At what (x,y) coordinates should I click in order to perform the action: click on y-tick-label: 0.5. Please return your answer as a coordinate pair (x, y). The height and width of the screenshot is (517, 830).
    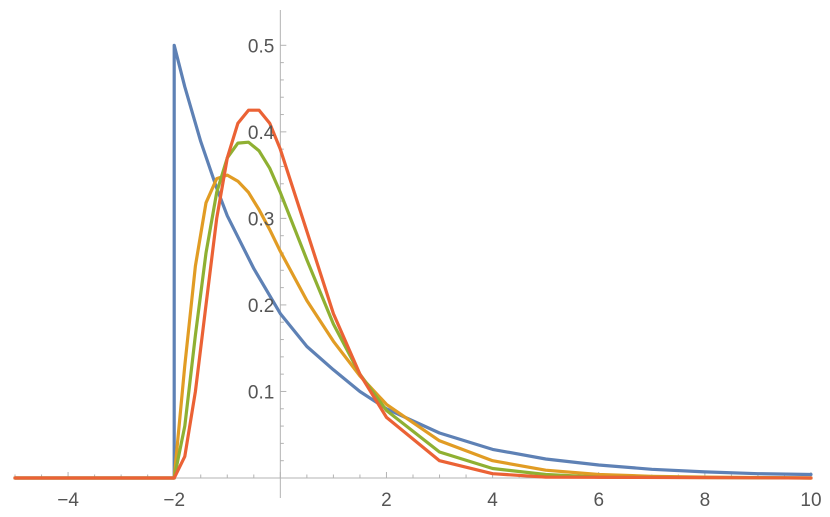
    Looking at the image, I should click on (261, 46).